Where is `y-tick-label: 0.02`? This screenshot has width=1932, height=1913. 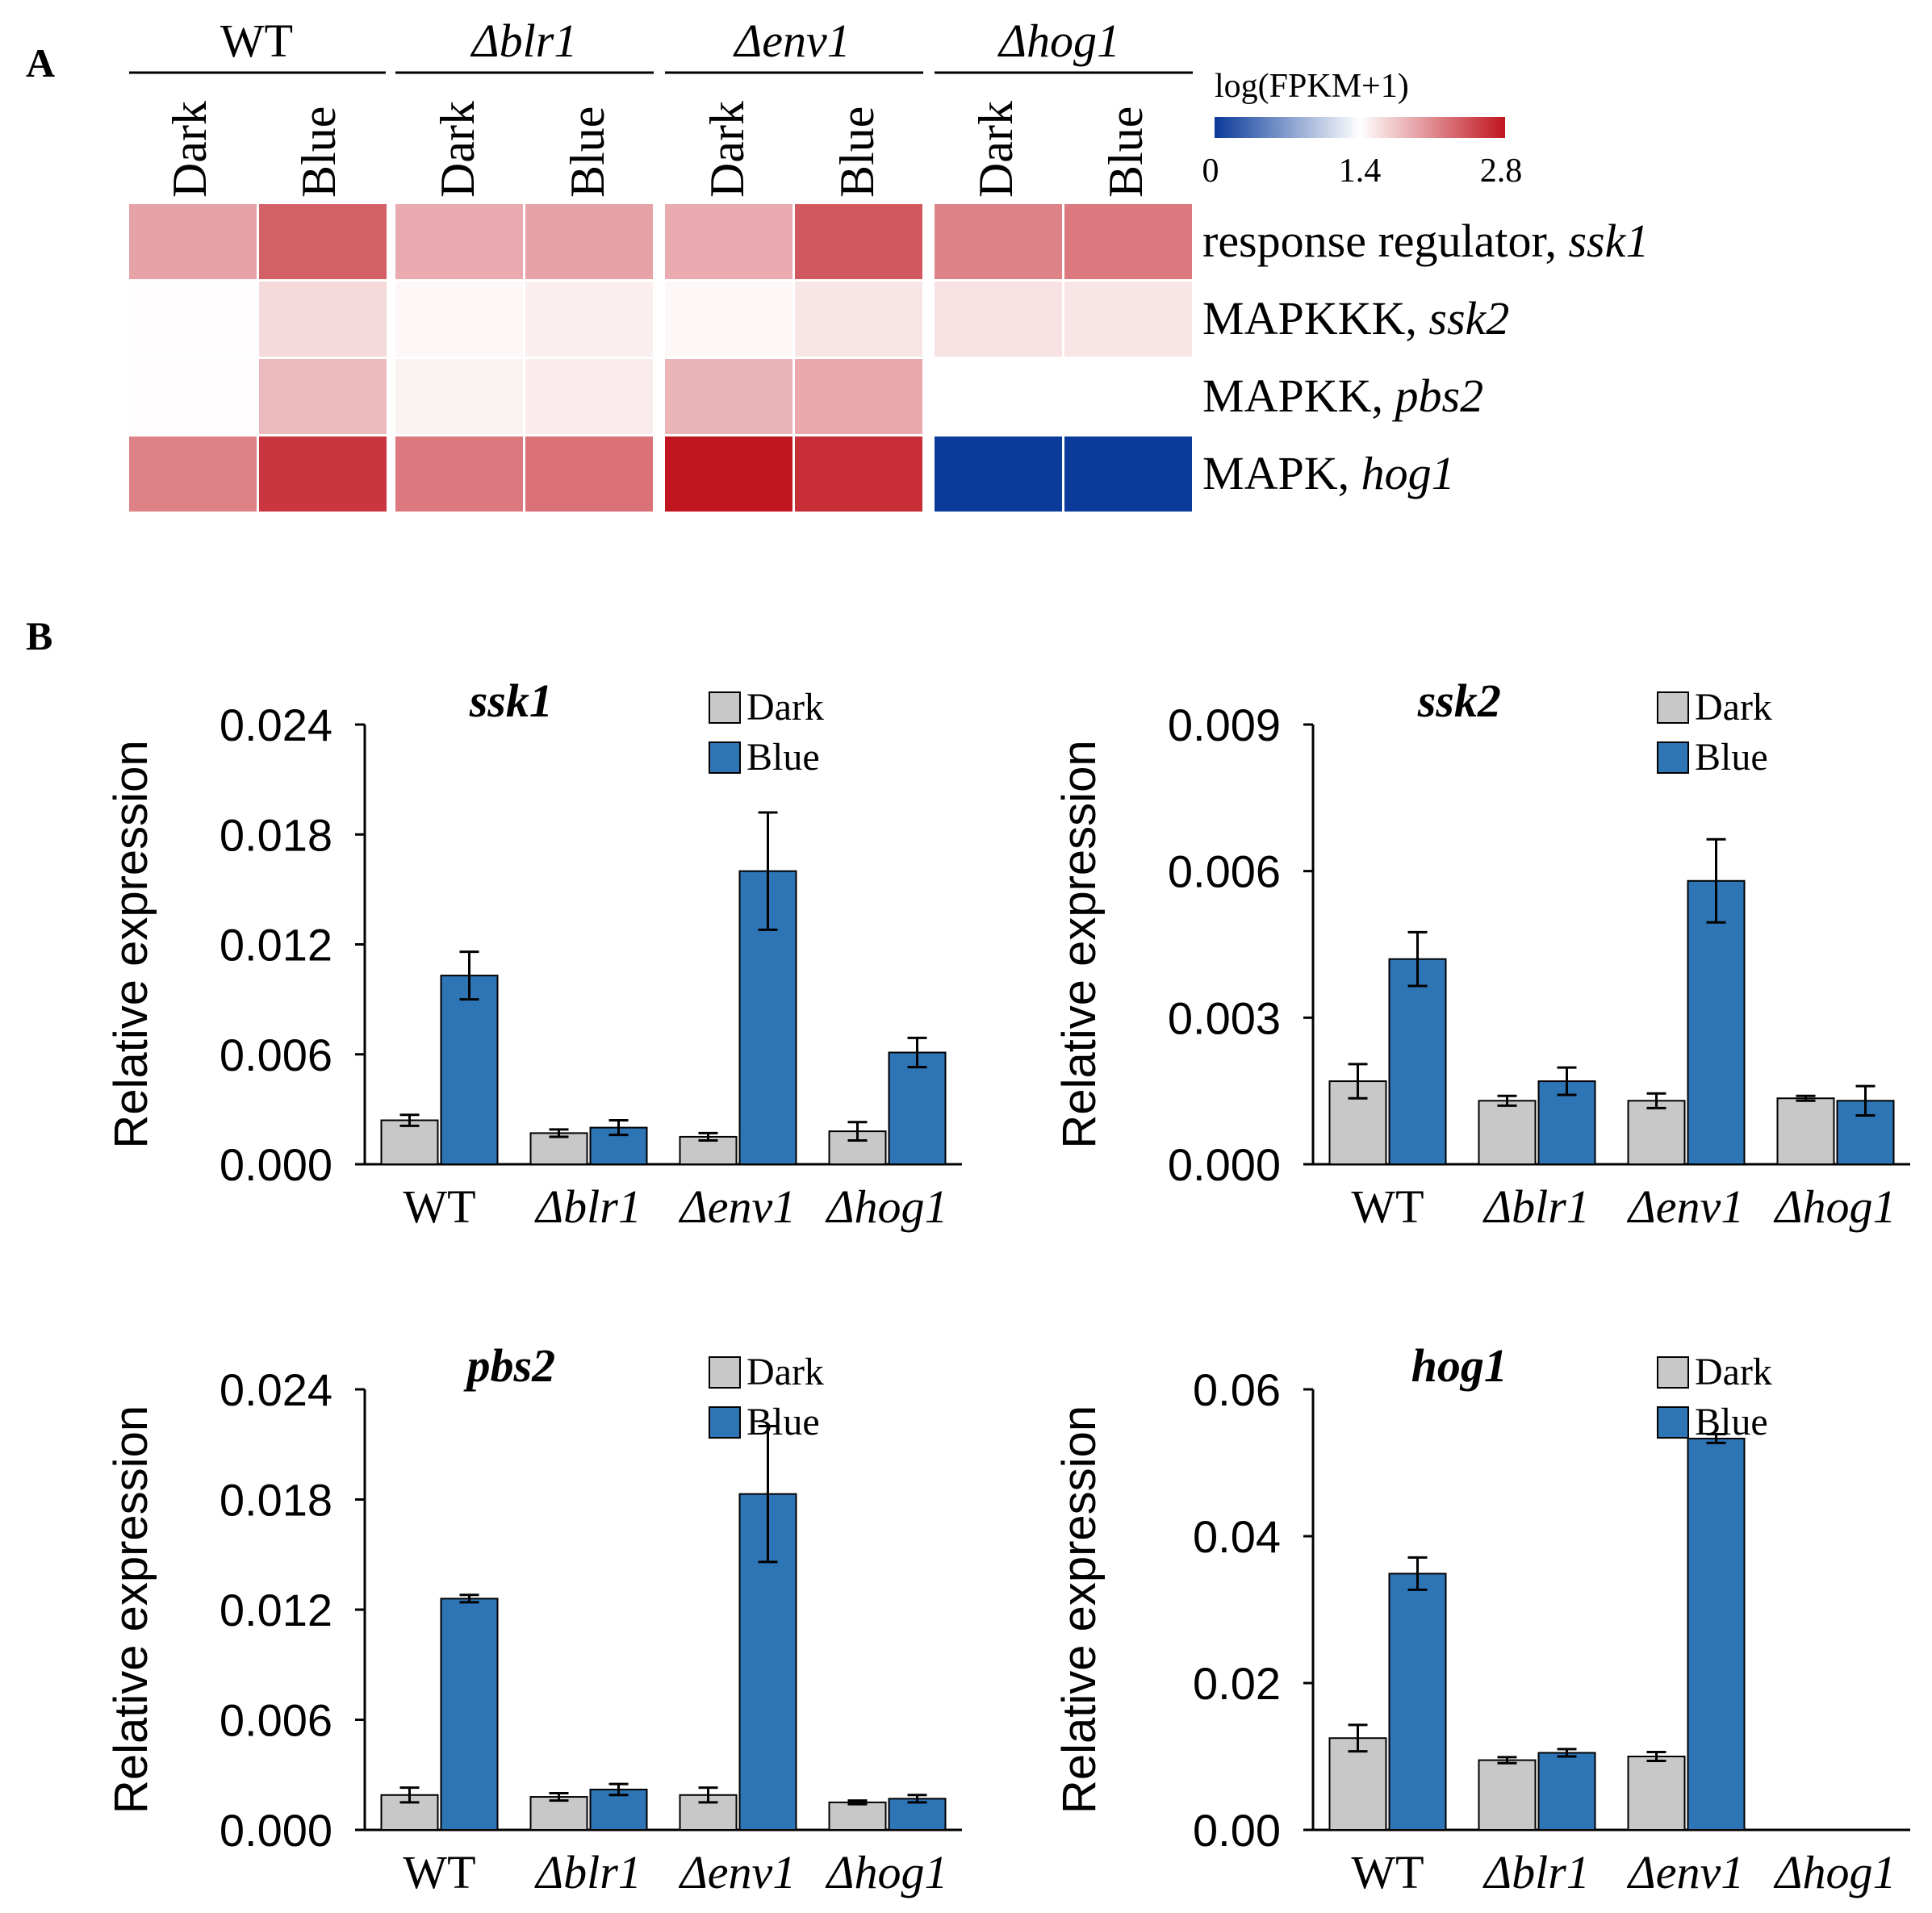
y-tick-label: 0.02 is located at coordinates (1237, 1683).